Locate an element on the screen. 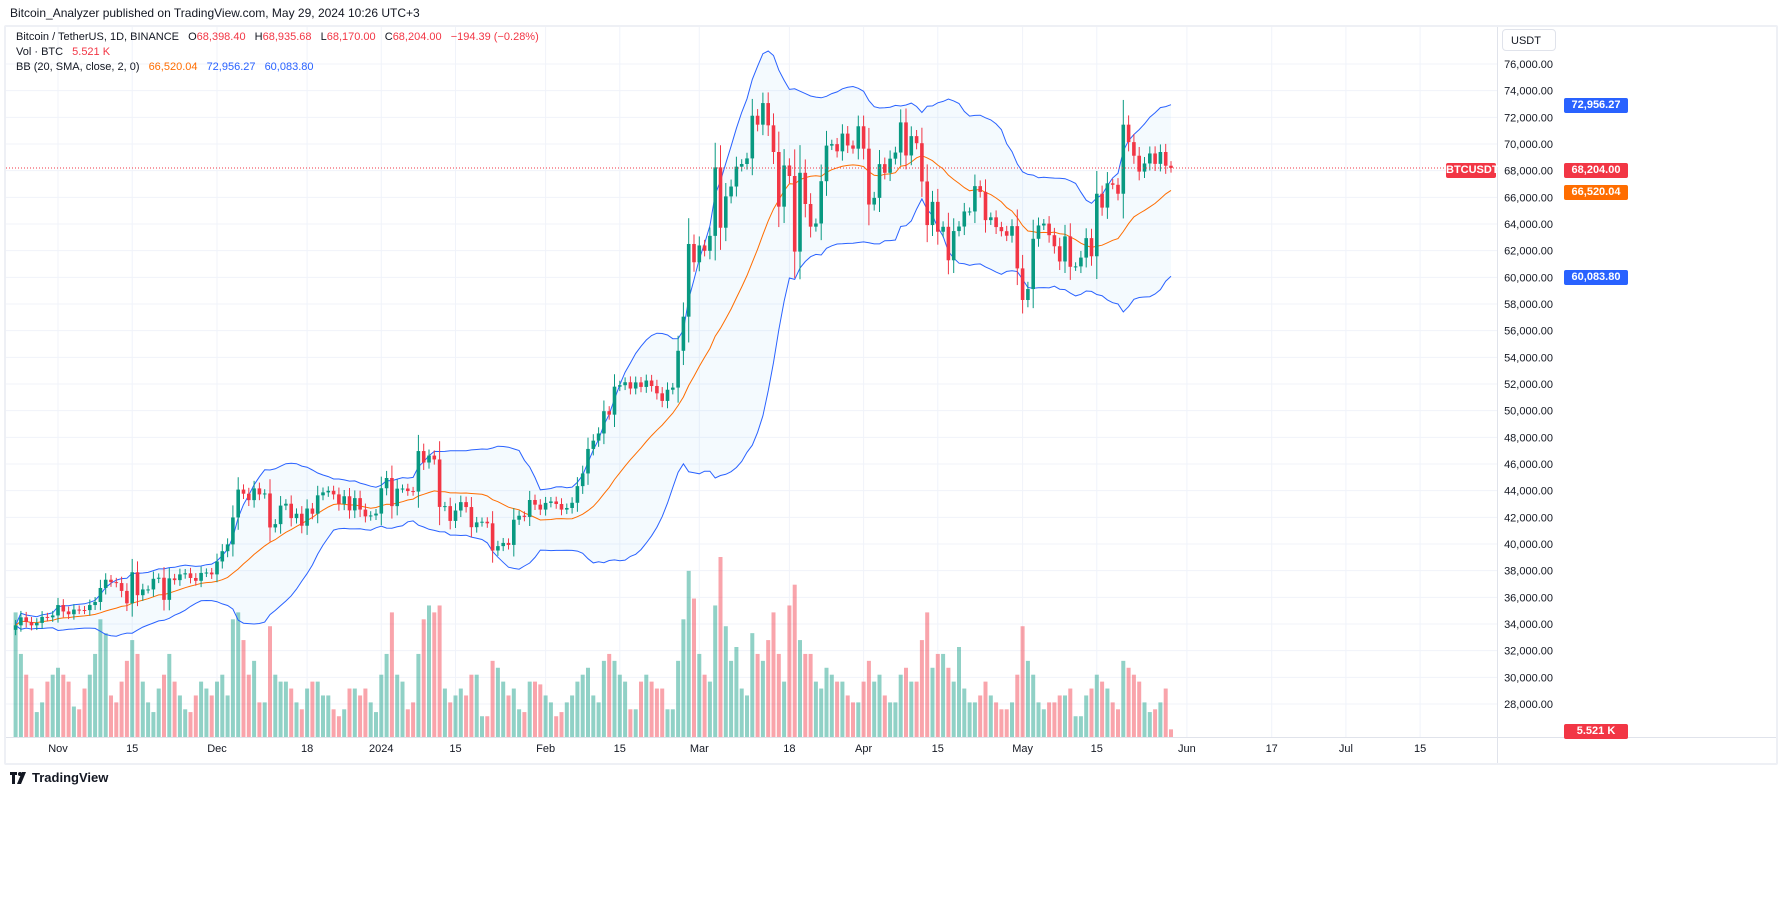 Image resolution: width=1787 pixels, height=904 pixels. time-tick-label: Jun is located at coordinates (1187, 749).